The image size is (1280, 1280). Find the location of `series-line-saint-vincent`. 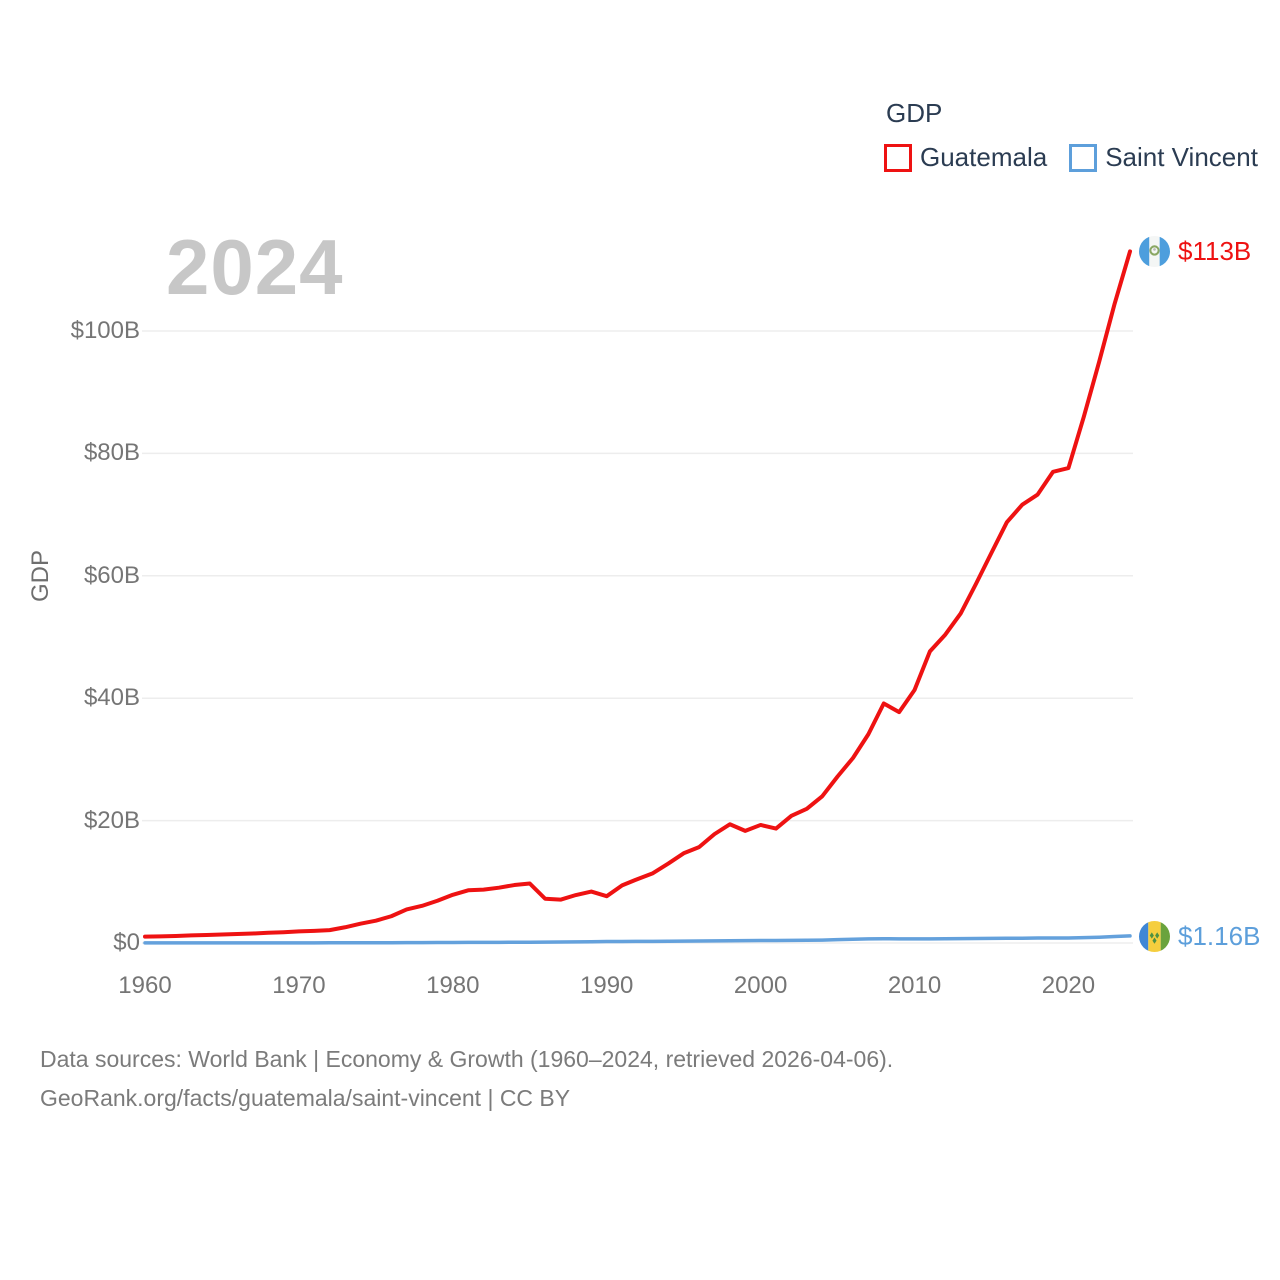

series-line-saint-vincent is located at coordinates (637, 939).